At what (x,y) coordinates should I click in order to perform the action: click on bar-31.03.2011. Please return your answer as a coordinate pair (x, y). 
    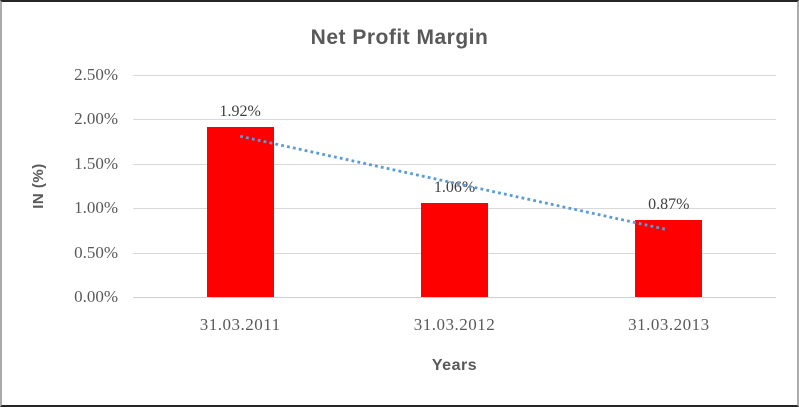
    Looking at the image, I should click on (240, 211).